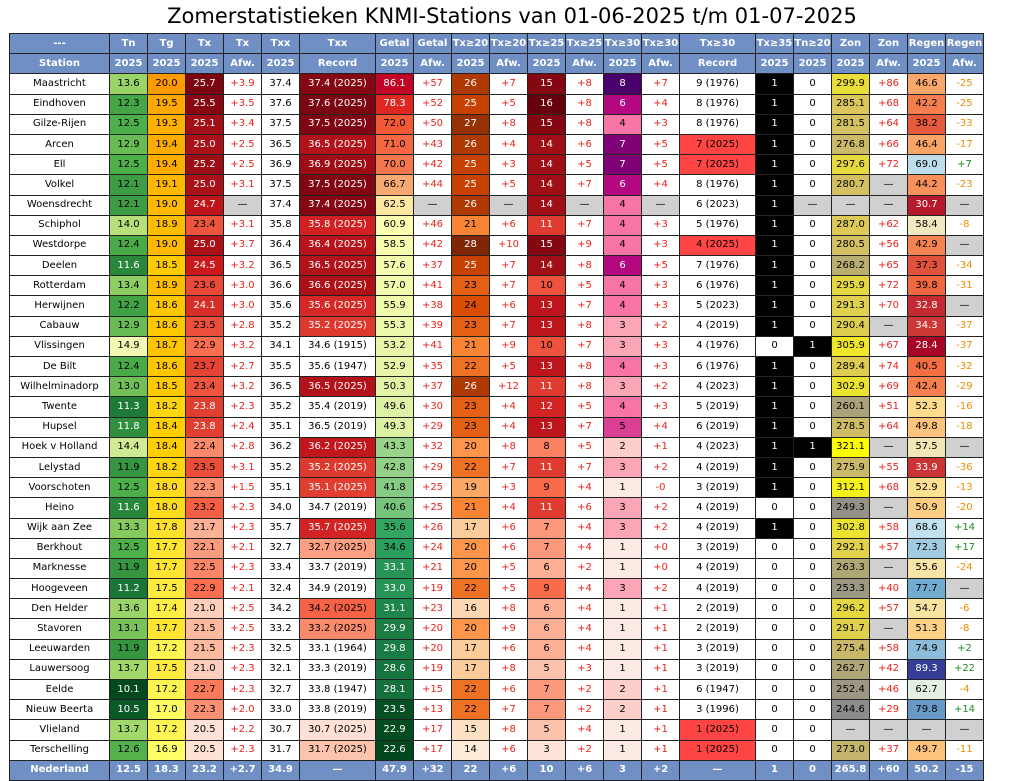 This screenshot has height=781, width=1024. I want to click on cell-tg: 19.0, so click(166, 205).